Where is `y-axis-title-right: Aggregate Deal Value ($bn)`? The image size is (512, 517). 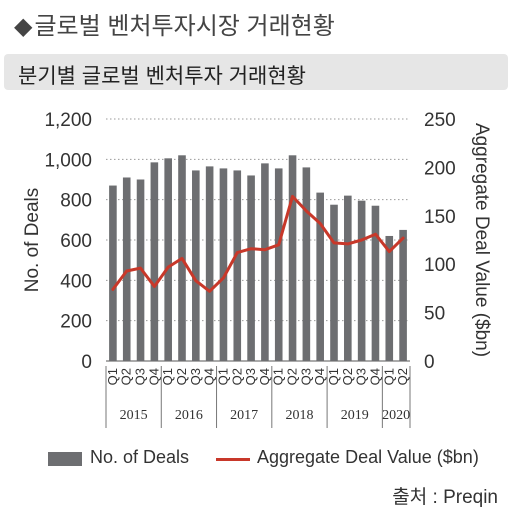
y-axis-title-right: Aggregate Deal Value ($bn) is located at coordinates (481, 240).